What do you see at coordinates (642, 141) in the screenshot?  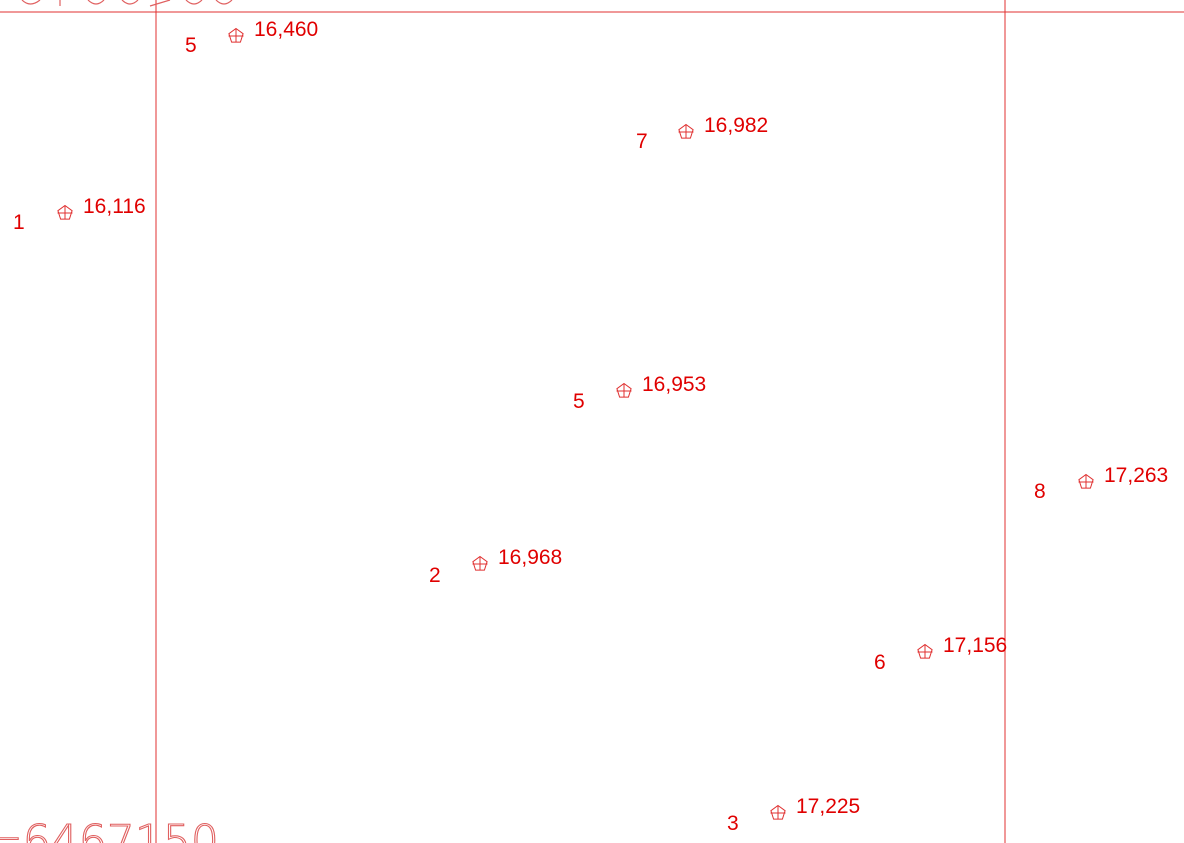 I see `survey-point-number: 7` at bounding box center [642, 141].